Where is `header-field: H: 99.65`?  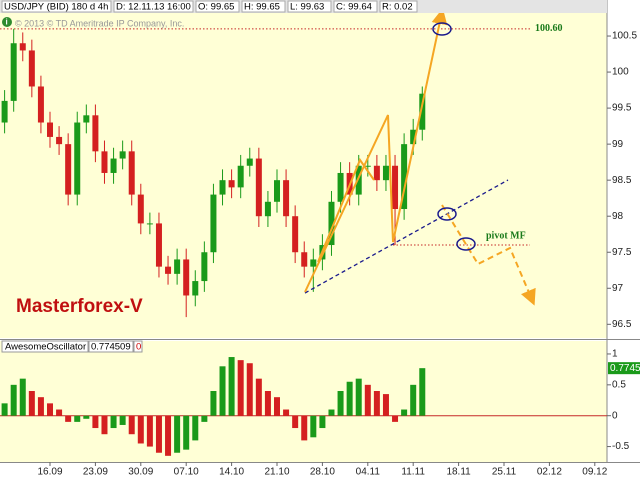
header-field: H: 99.65 is located at coordinates (262, 7).